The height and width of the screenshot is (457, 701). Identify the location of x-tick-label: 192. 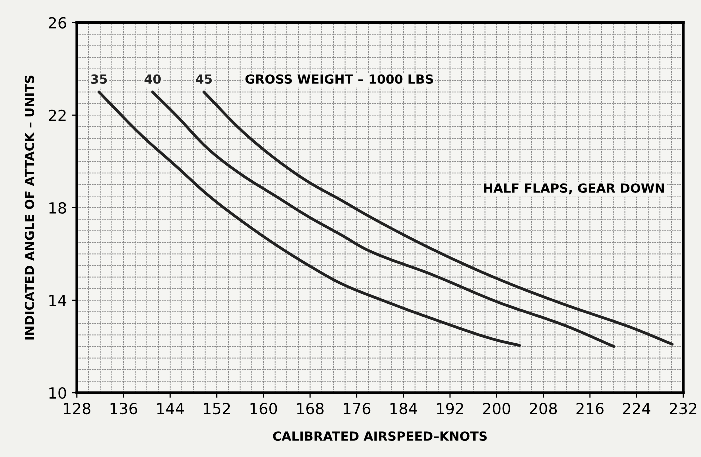
(450, 409).